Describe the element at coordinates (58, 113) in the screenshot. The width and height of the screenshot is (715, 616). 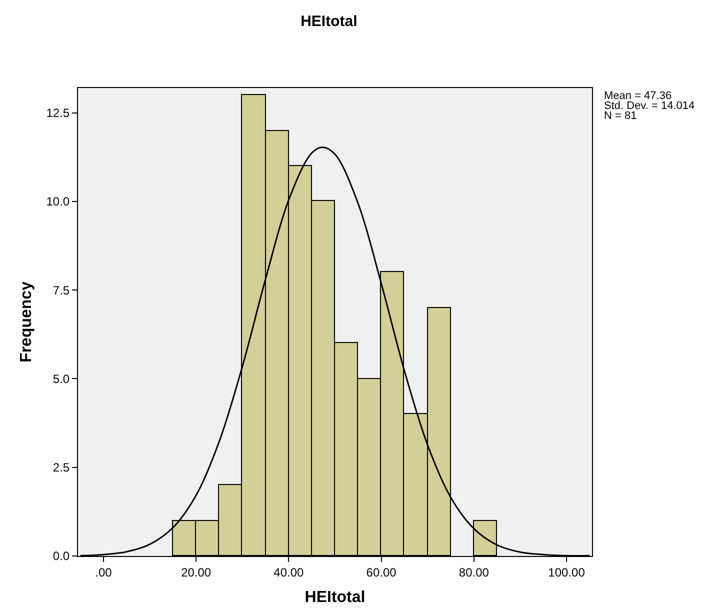
I see `y-tick-label: 12.5` at that location.